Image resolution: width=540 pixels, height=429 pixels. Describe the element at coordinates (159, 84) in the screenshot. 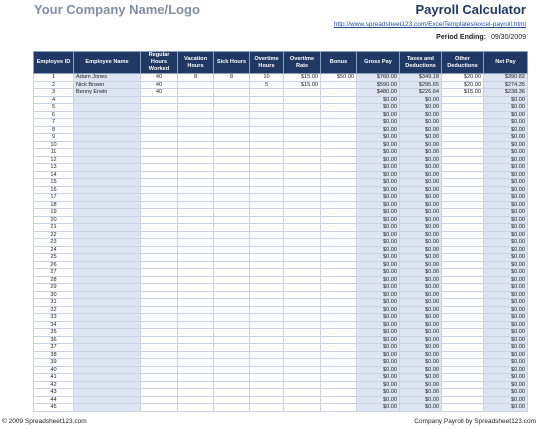

I see `table-cell: 40` at that location.